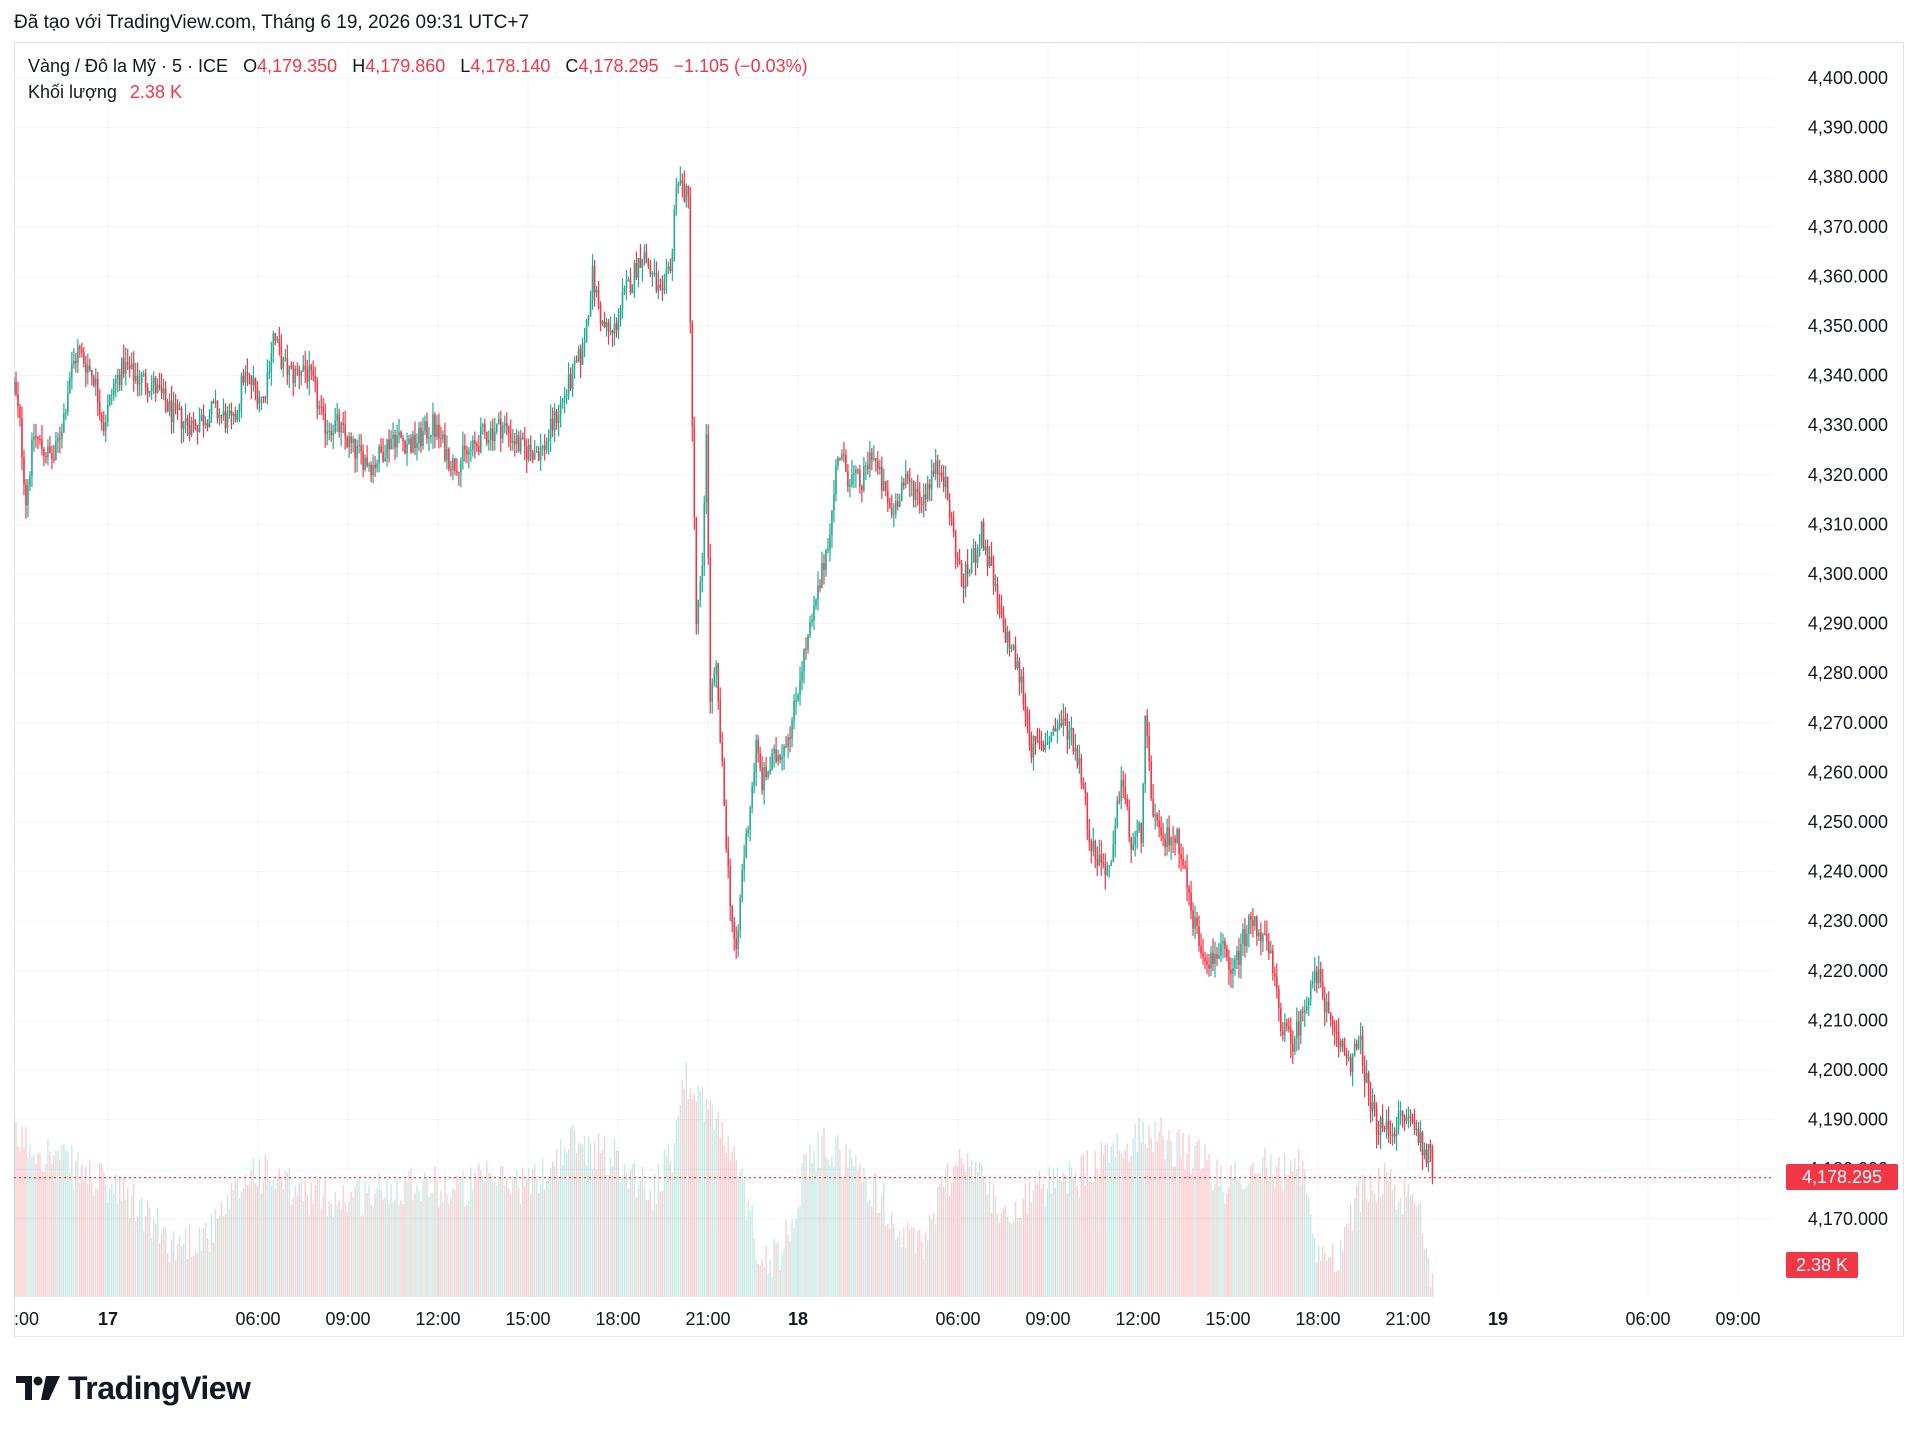 The image size is (1920, 1433). I want to click on symbol-label: Vàng / Đô la Mỹ · 5 · ICE, so click(128, 66).